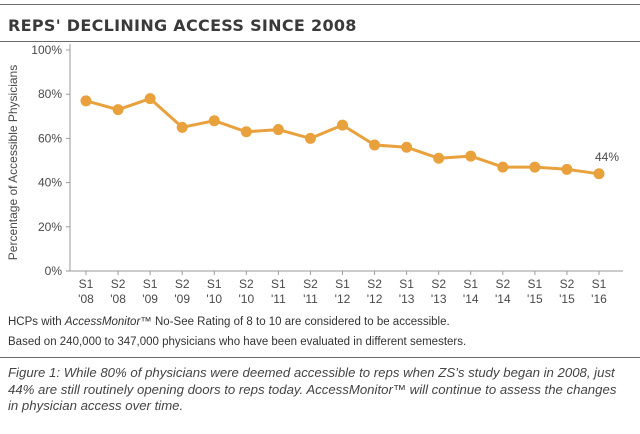 The width and height of the screenshot is (640, 434). What do you see at coordinates (36, 322) in the screenshot?
I see `note-prefix: HCPs with` at bounding box center [36, 322].